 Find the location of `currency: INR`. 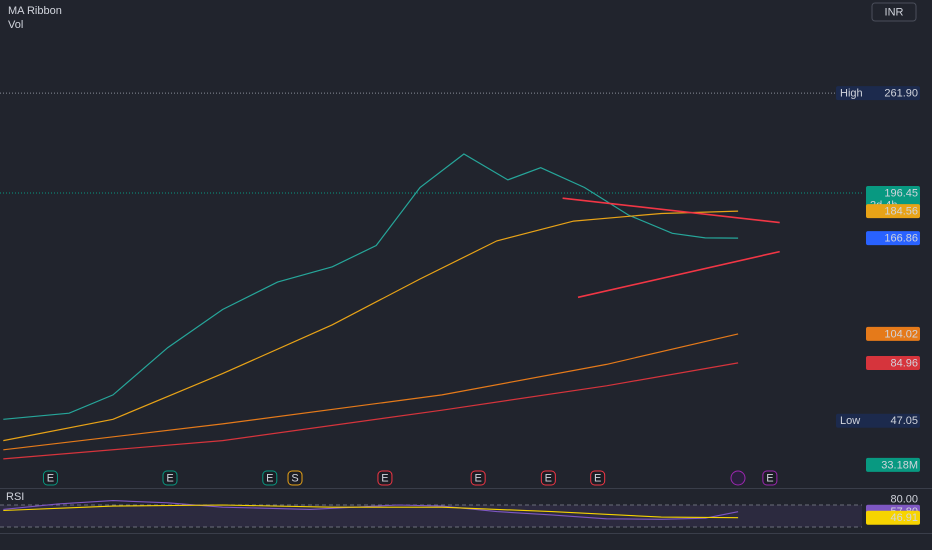

currency: INR is located at coordinates (894, 12).